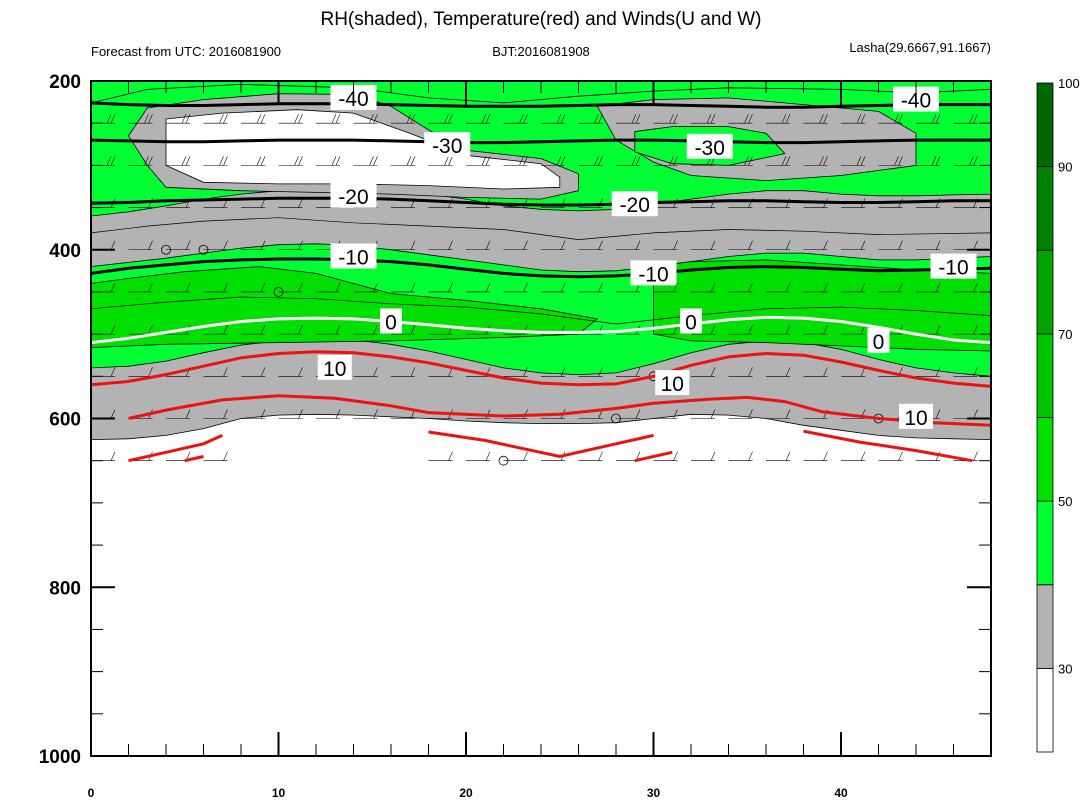  Describe the element at coordinates (353, 197) in the screenshot. I see `contour-label: -20` at that location.